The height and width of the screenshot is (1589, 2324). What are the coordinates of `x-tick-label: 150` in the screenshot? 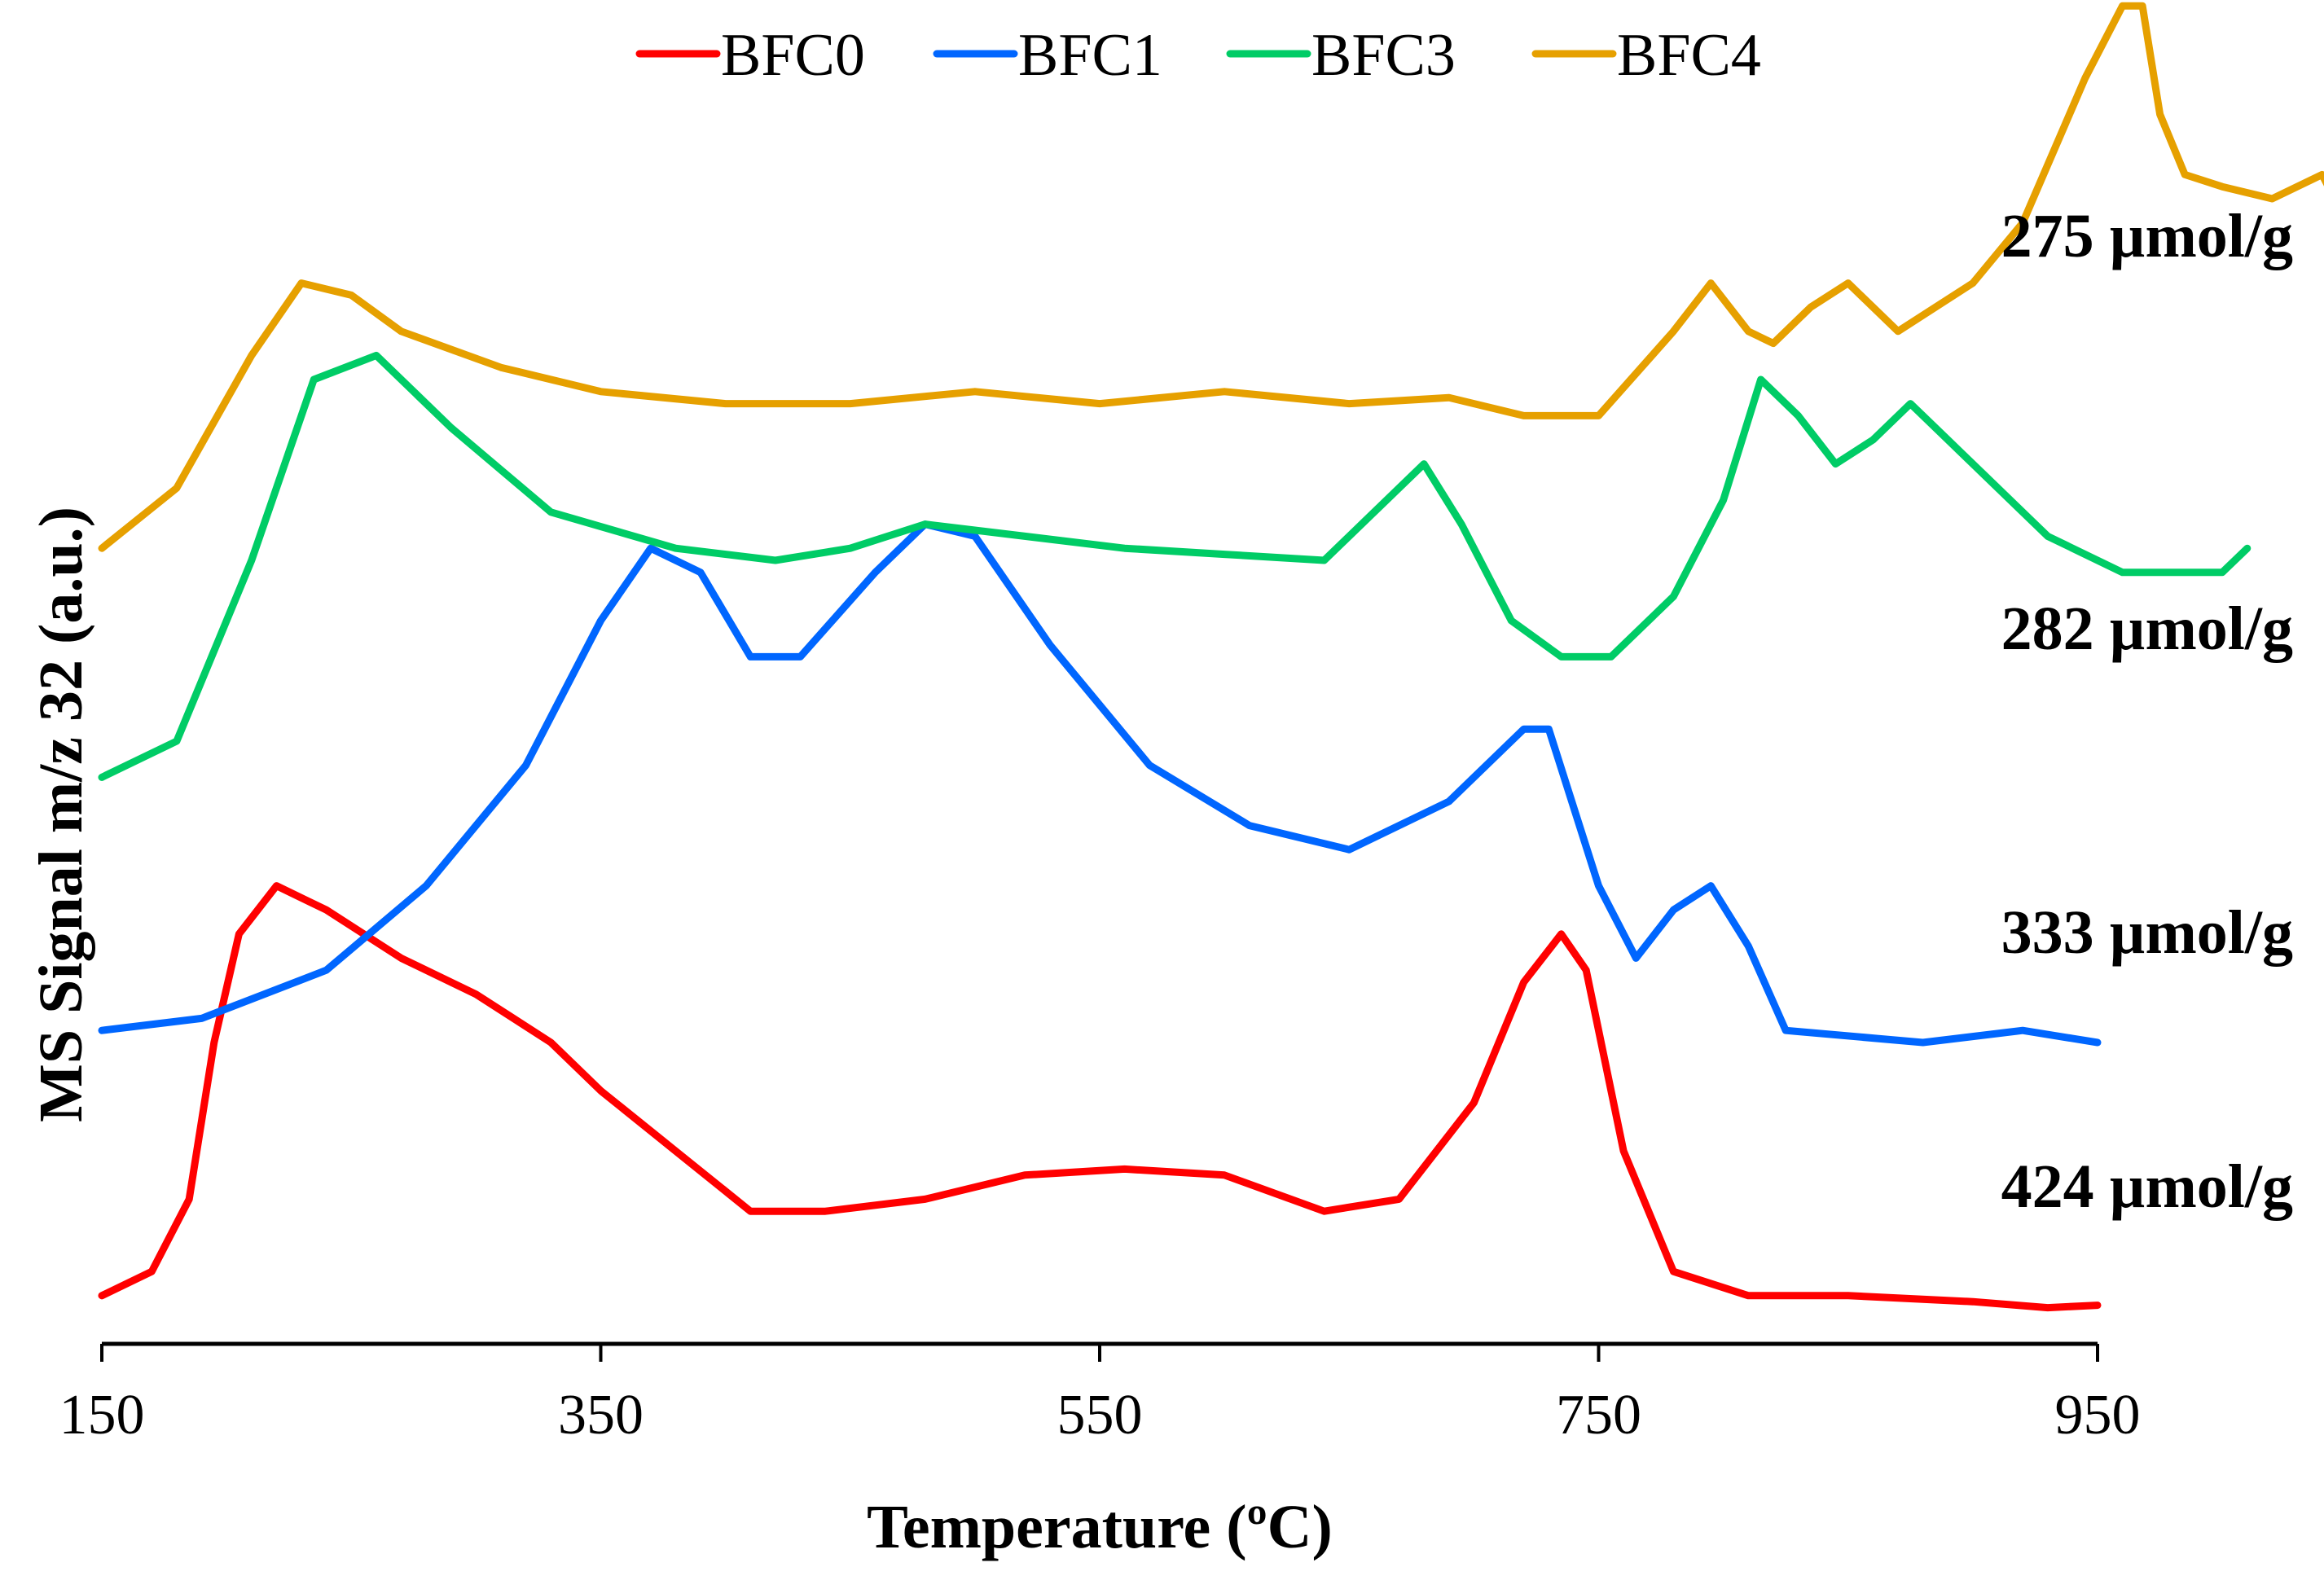 It's located at (102, 1415).